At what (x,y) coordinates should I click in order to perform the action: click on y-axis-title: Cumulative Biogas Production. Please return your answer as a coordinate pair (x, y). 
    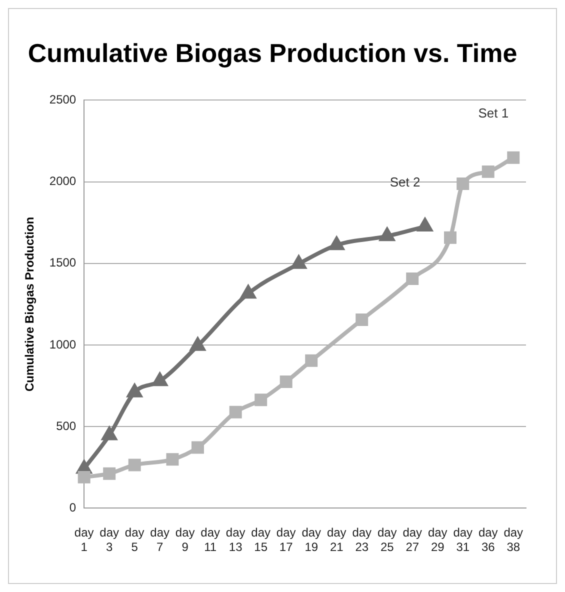
    Looking at the image, I should click on (29, 304).